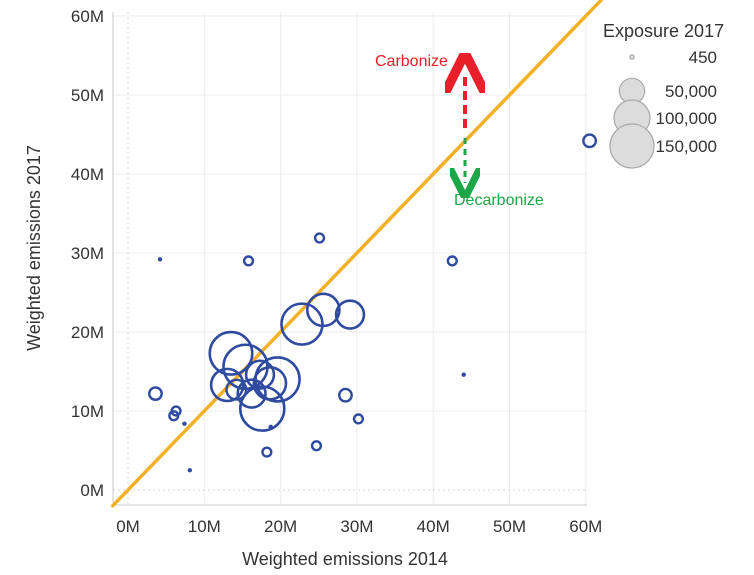 Image resolution: width=754 pixels, height=575 pixels. What do you see at coordinates (703, 57) in the screenshot?
I see `legend-size-label: 450` at bounding box center [703, 57].